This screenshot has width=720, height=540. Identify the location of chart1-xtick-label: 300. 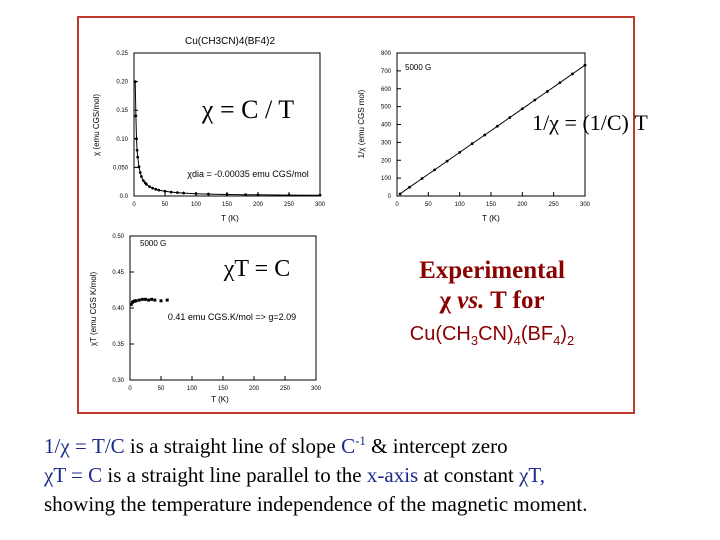
(320, 205).